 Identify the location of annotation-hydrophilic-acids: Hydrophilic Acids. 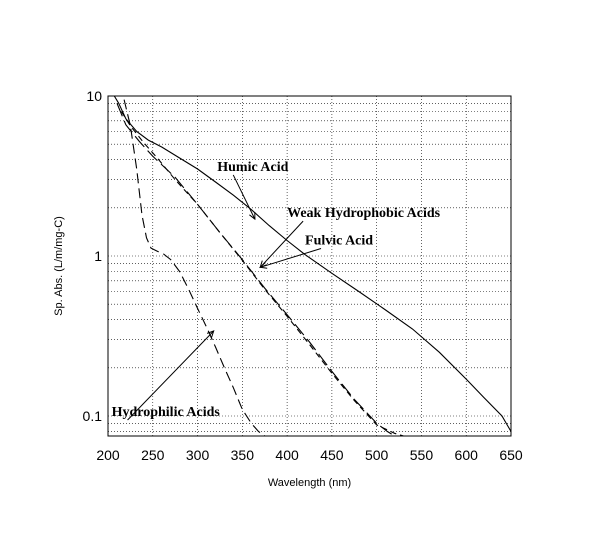
(166, 412).